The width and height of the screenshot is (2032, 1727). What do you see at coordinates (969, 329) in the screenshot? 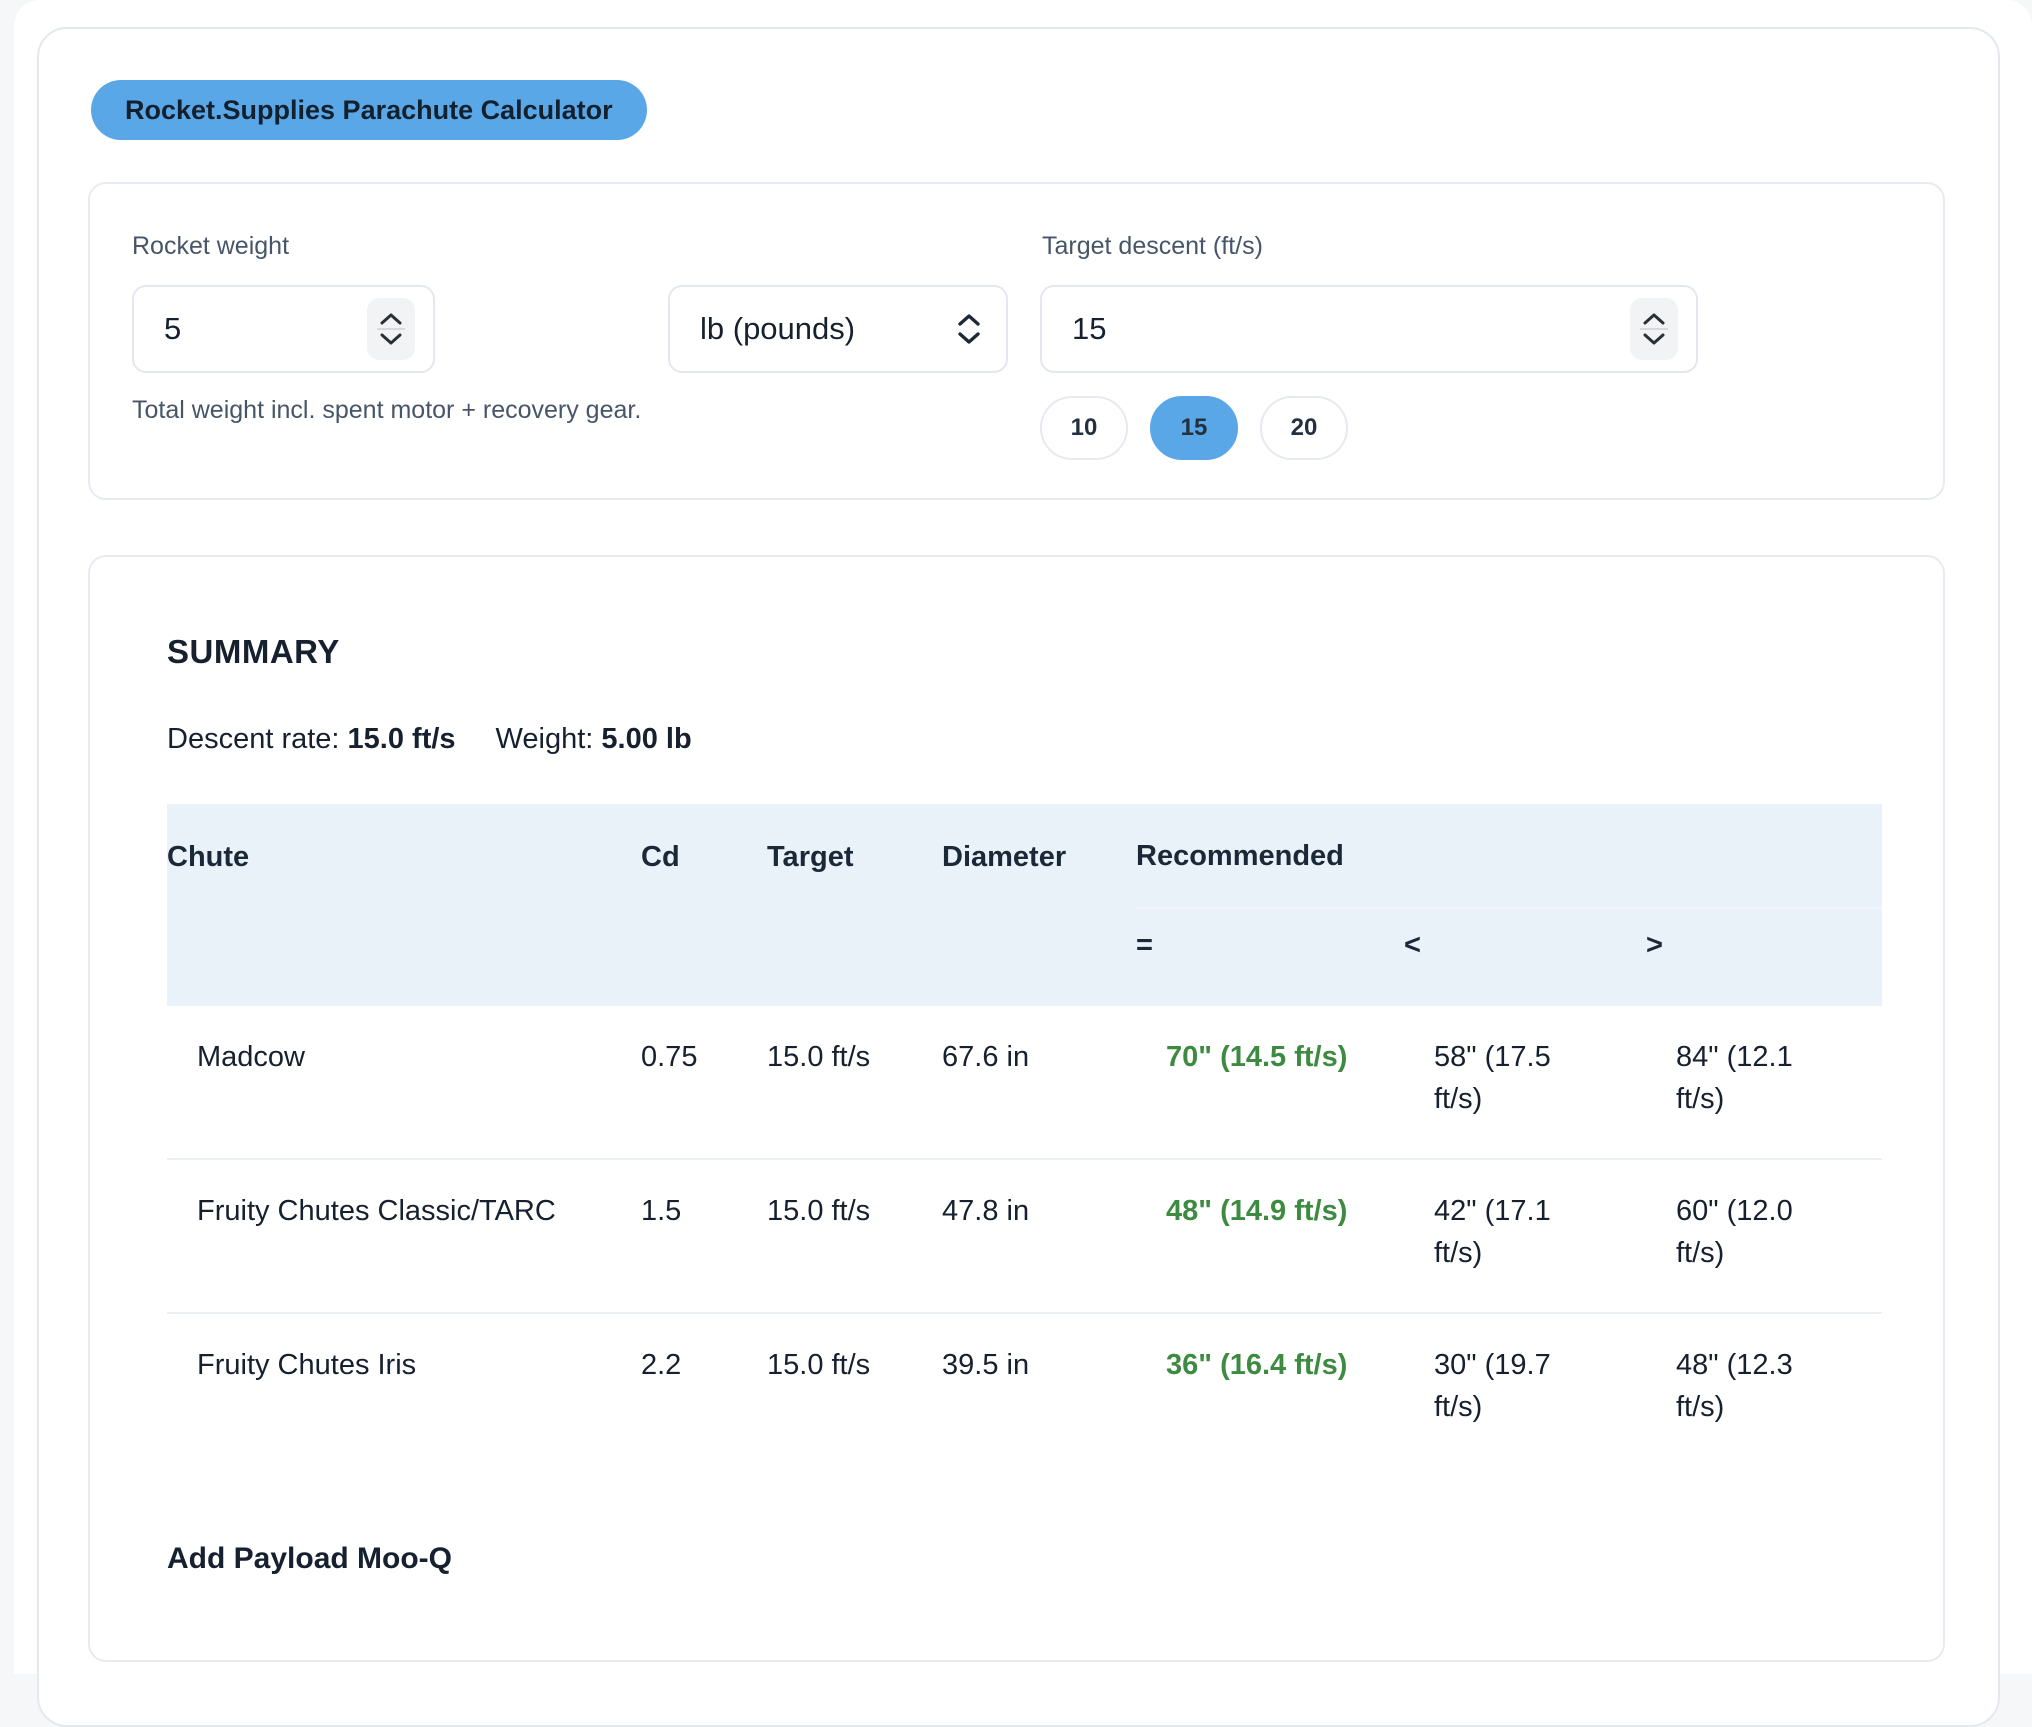
I see `select-updown-icon` at bounding box center [969, 329].